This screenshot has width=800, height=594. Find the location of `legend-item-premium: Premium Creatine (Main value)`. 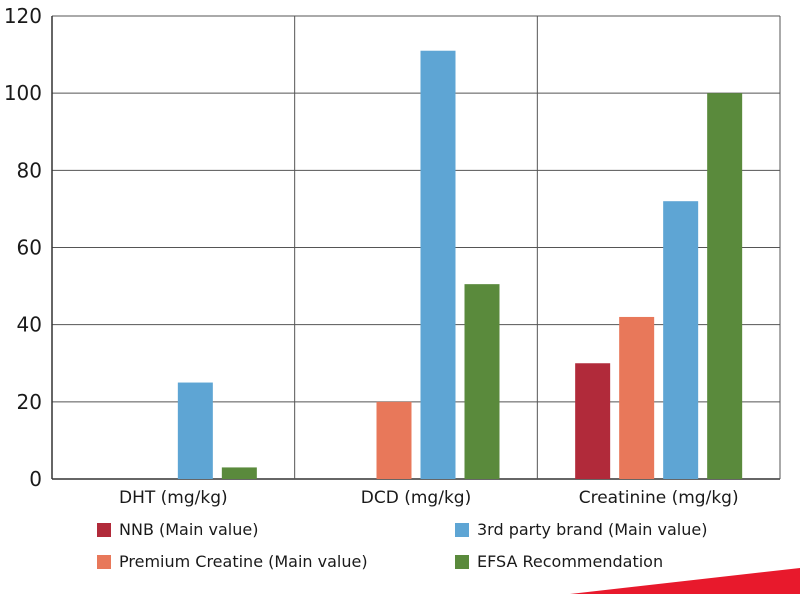

legend-item-premium: Premium Creatine (Main value) is located at coordinates (276, 561).